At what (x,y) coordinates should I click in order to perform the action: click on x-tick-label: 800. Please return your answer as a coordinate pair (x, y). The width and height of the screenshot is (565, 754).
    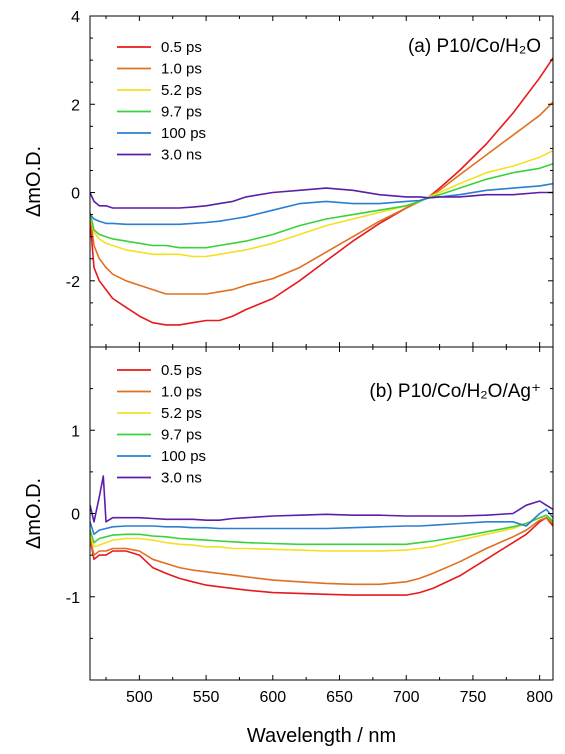
    Looking at the image, I should click on (539, 697).